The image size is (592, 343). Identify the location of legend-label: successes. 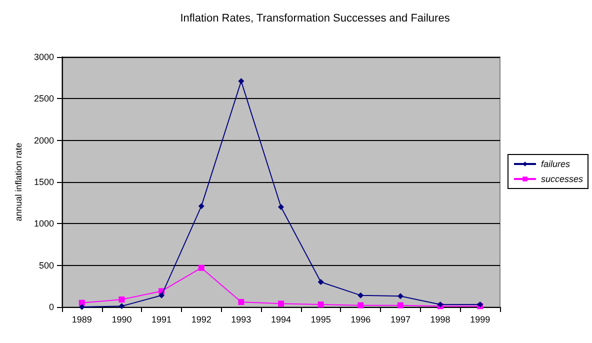
(562, 179).